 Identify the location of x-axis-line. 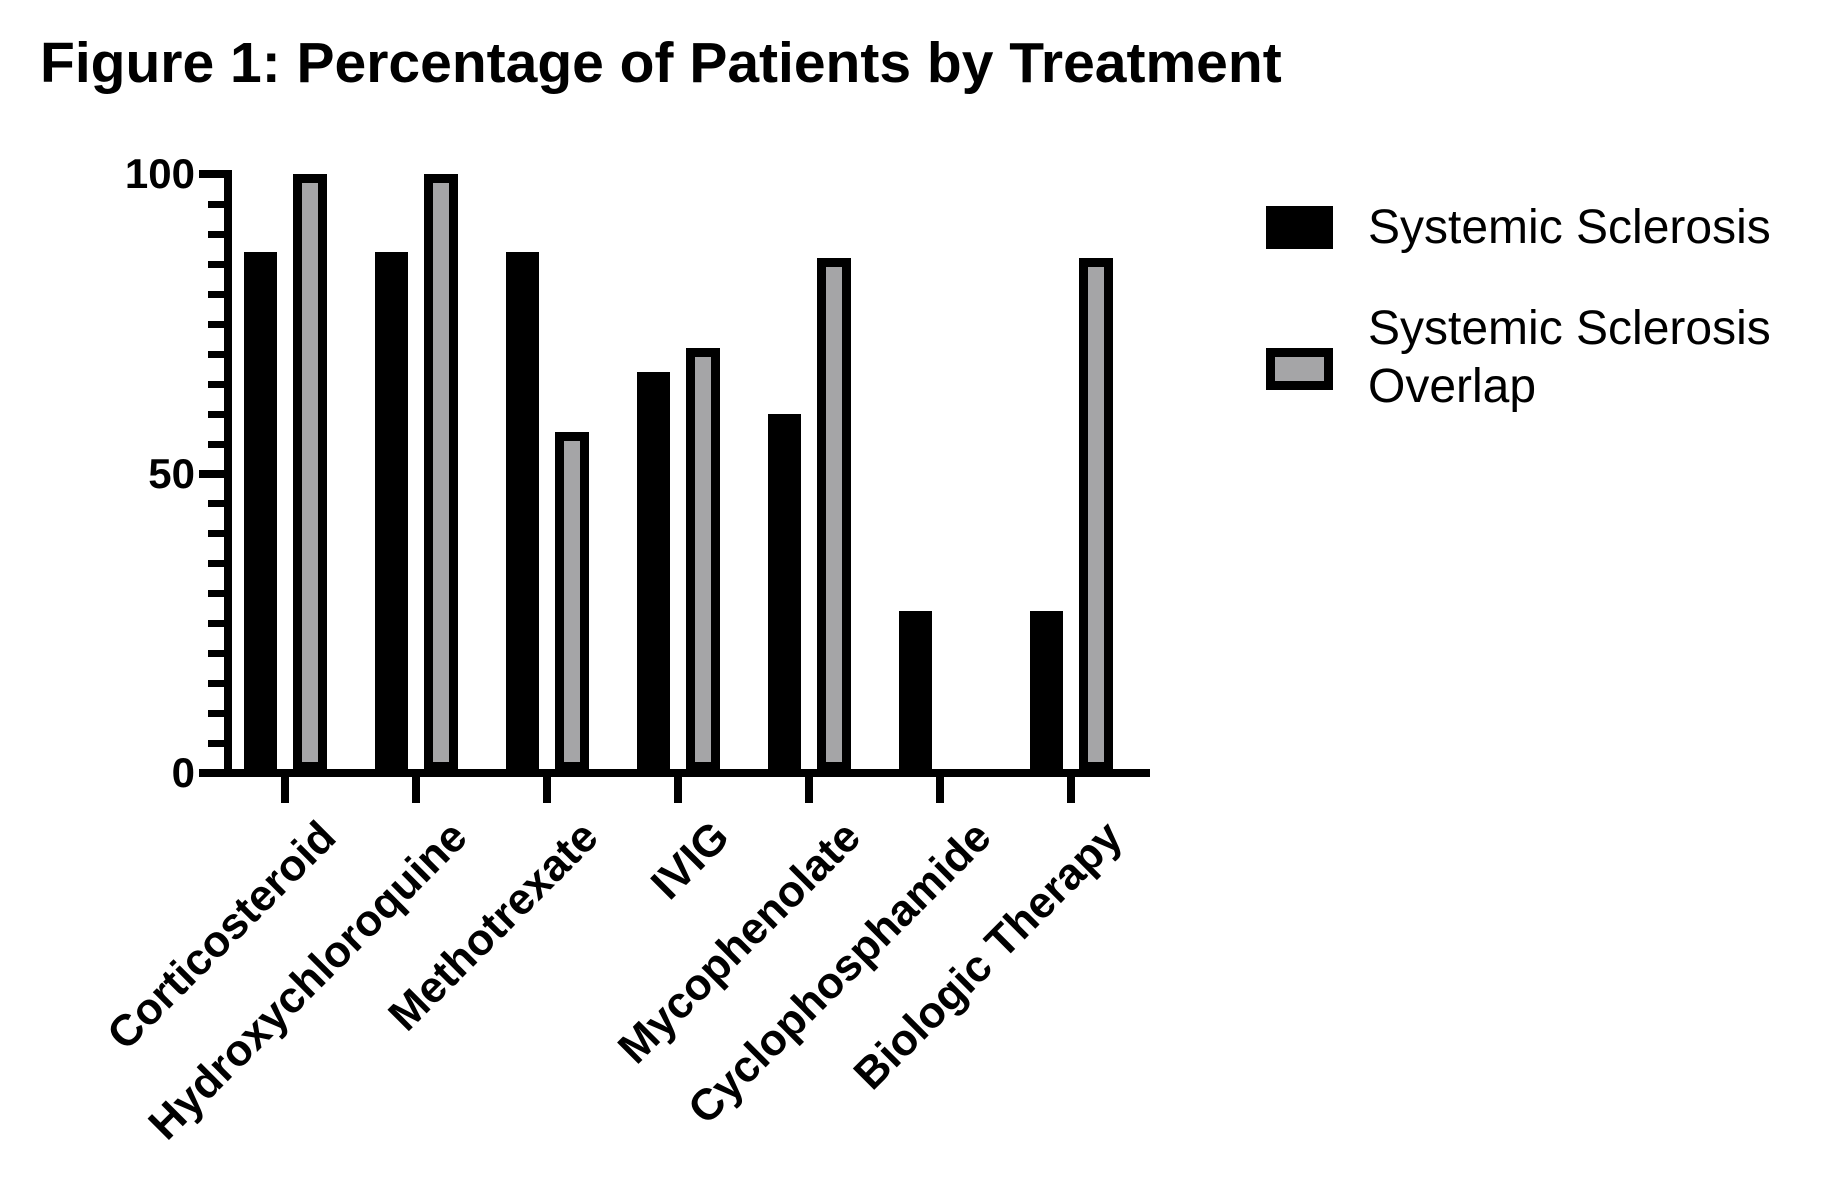
(687, 773).